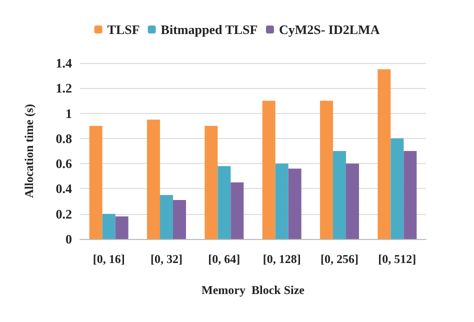 This screenshot has height=322, width=474. I want to click on legend-label: Bitmapped TLSF, so click(209, 29).